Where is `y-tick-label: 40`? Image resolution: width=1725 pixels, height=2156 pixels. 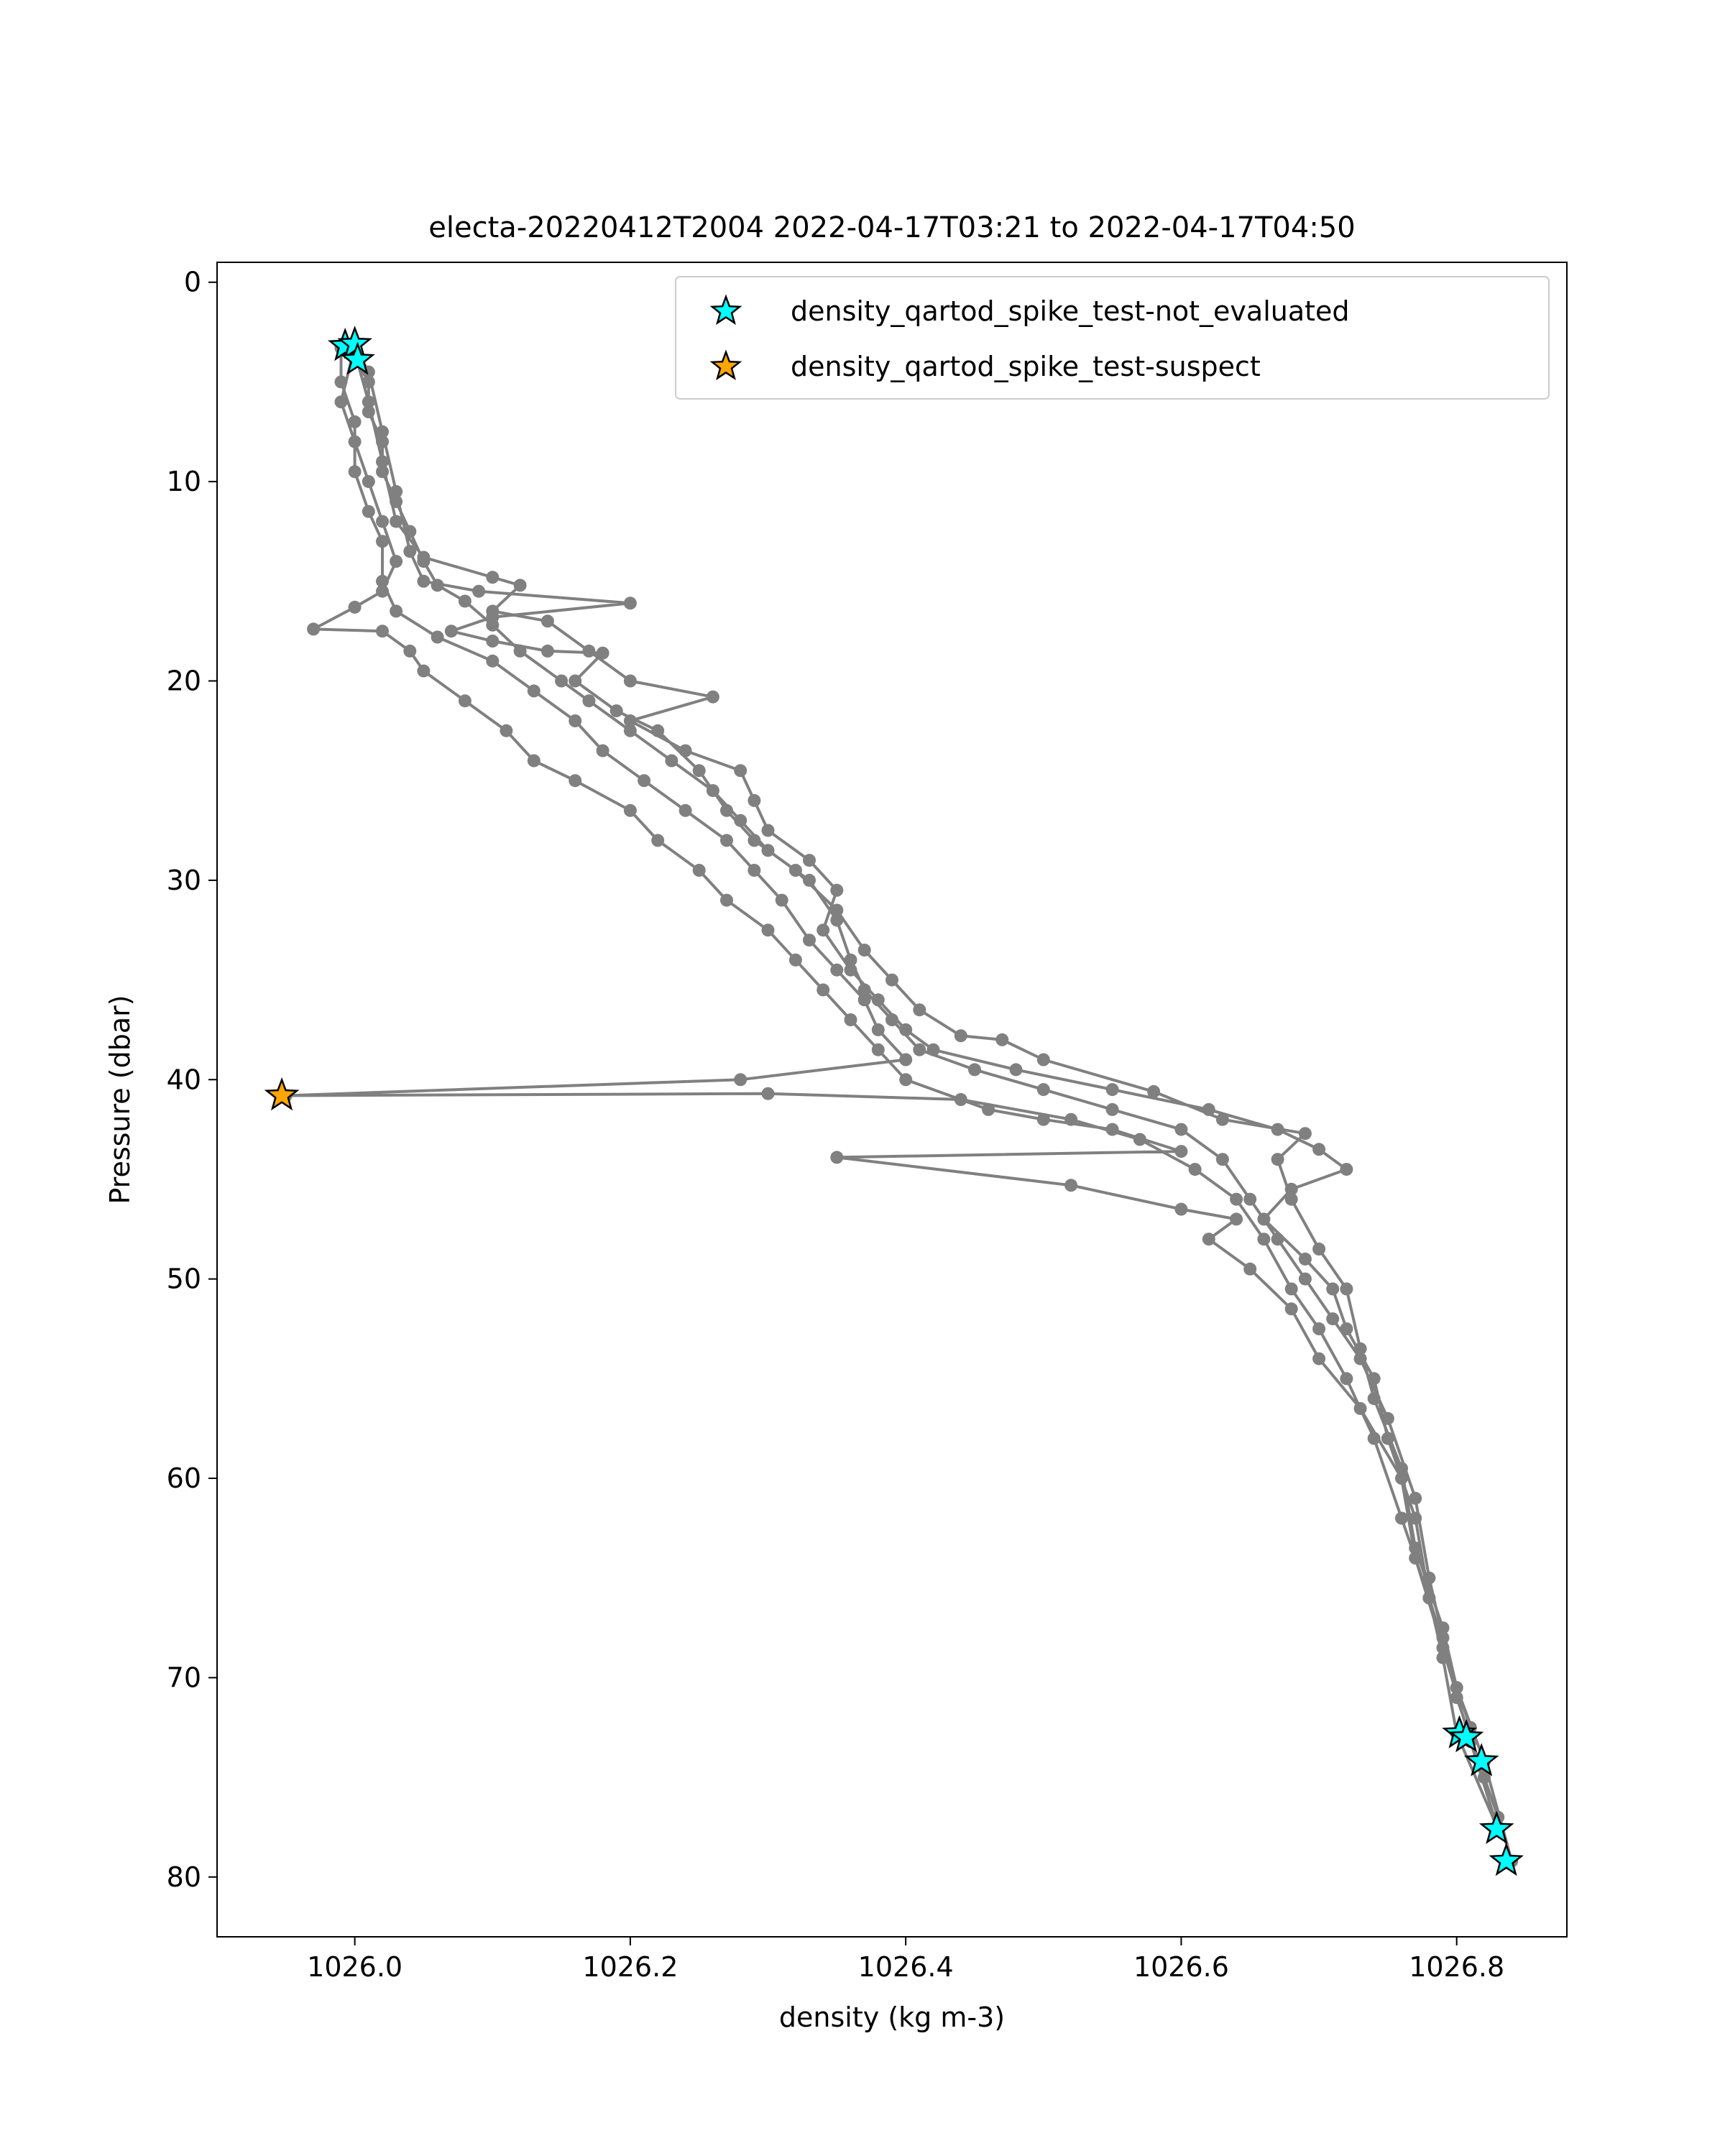
y-tick-label: 40 is located at coordinates (184, 1079).